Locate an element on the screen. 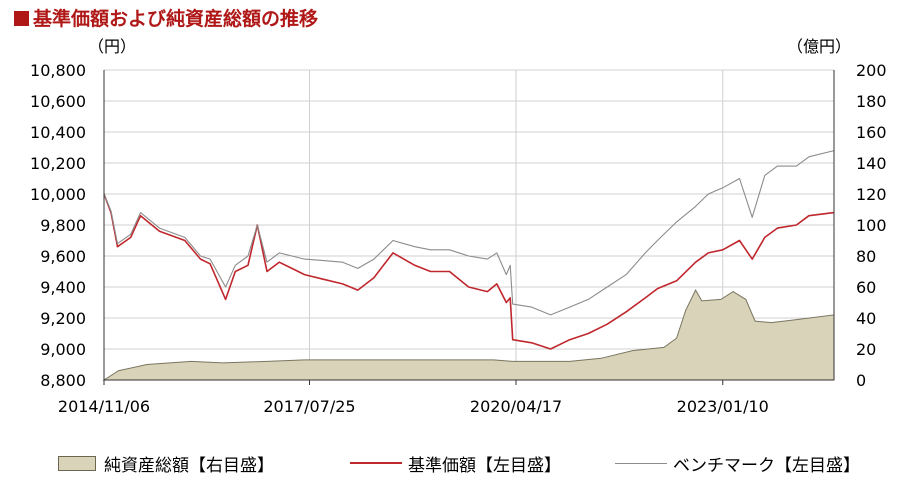  left-tick-label: 10,200 is located at coordinates (58, 163).